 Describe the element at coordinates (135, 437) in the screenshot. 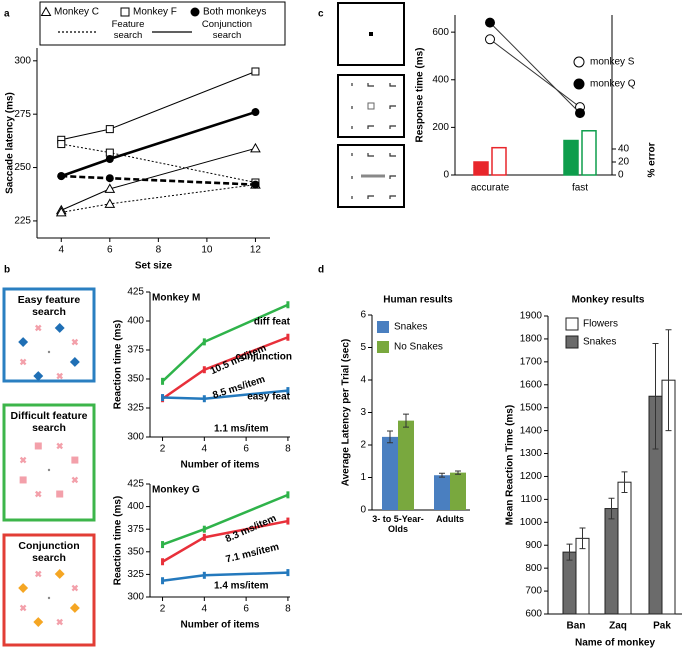

I see `y-tick-label: 300` at that location.